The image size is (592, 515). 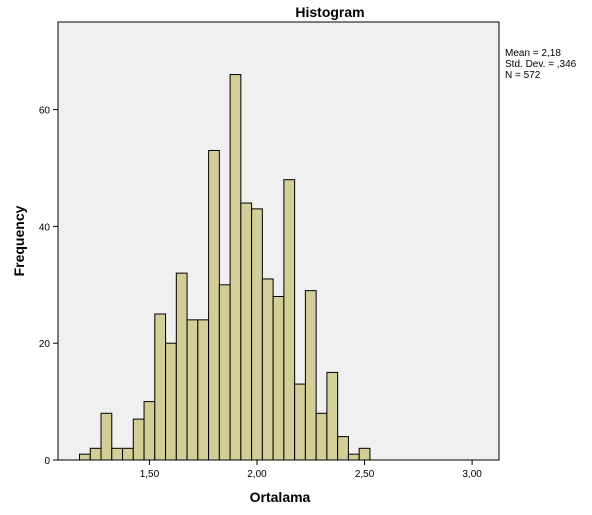 What do you see at coordinates (45, 344) in the screenshot?
I see `y-tick-label: 20` at bounding box center [45, 344].